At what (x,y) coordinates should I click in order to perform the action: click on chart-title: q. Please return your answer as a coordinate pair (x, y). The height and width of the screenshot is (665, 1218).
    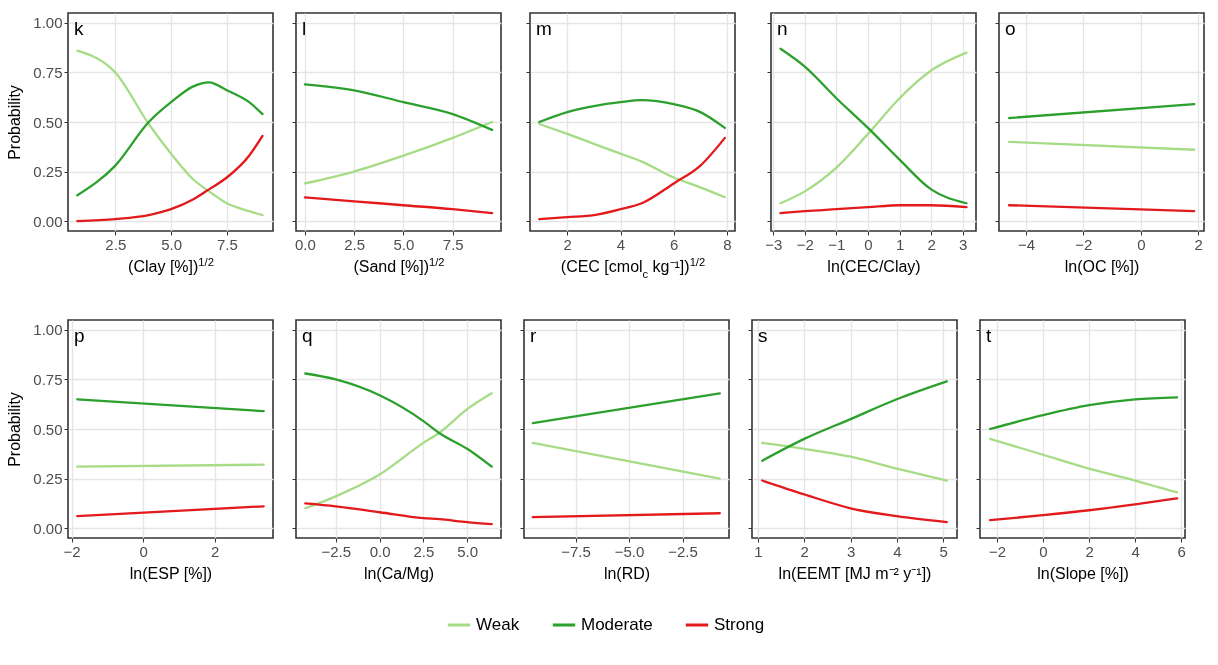
    Looking at the image, I should click on (307, 335).